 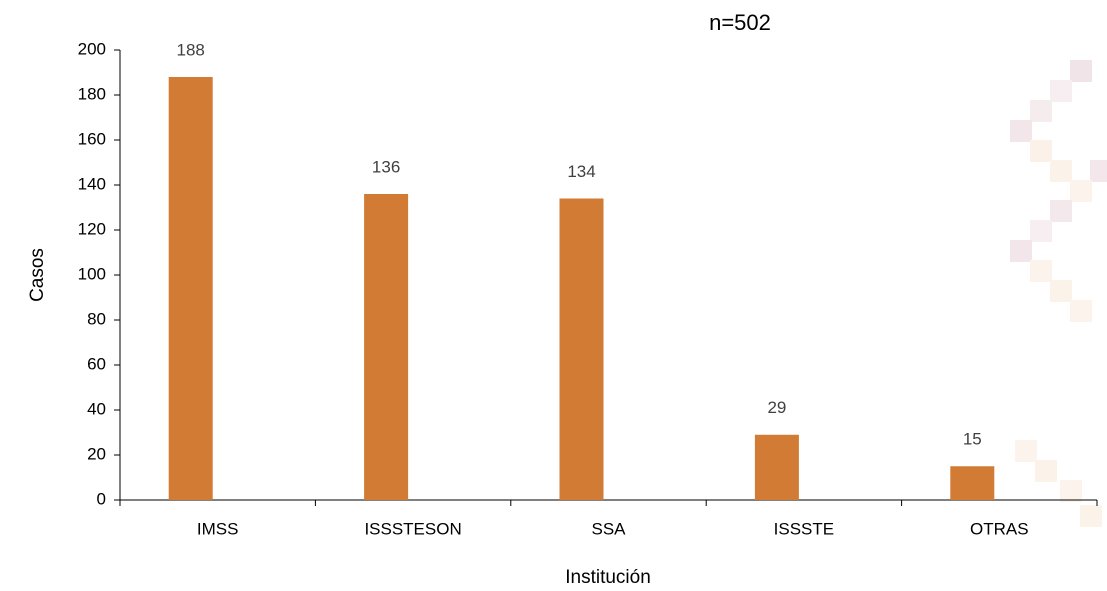 I want to click on y-tick-label: 0, so click(x=101, y=498).